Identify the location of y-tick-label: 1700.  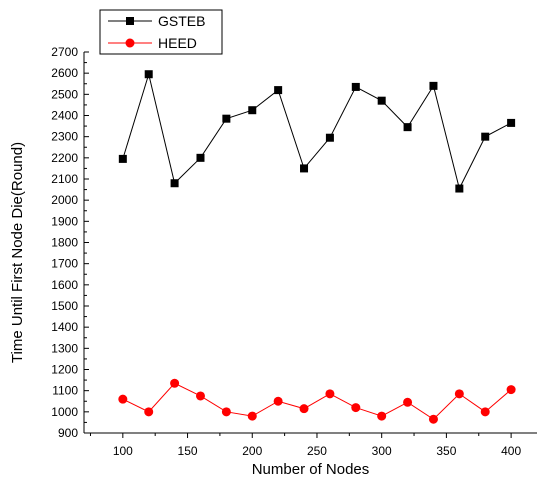
(64, 264).